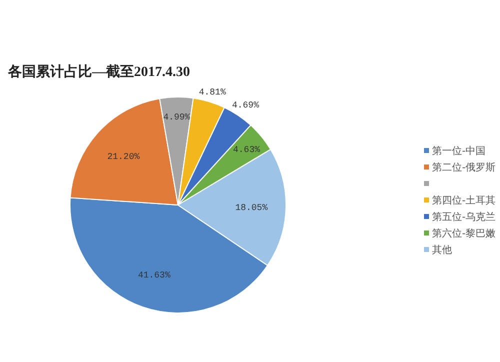 This screenshot has height=362, width=500. What do you see at coordinates (464, 234) in the screenshot?
I see `legend-label: 第六位-黎巴嫩` at bounding box center [464, 234].